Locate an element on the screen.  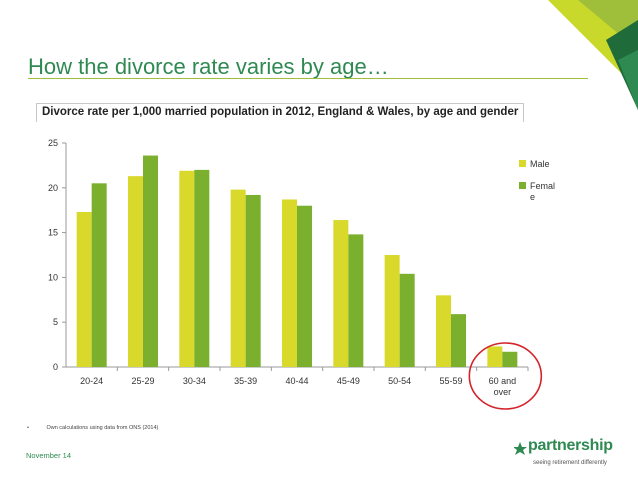
legend-label: Femal is located at coordinates (542, 186).